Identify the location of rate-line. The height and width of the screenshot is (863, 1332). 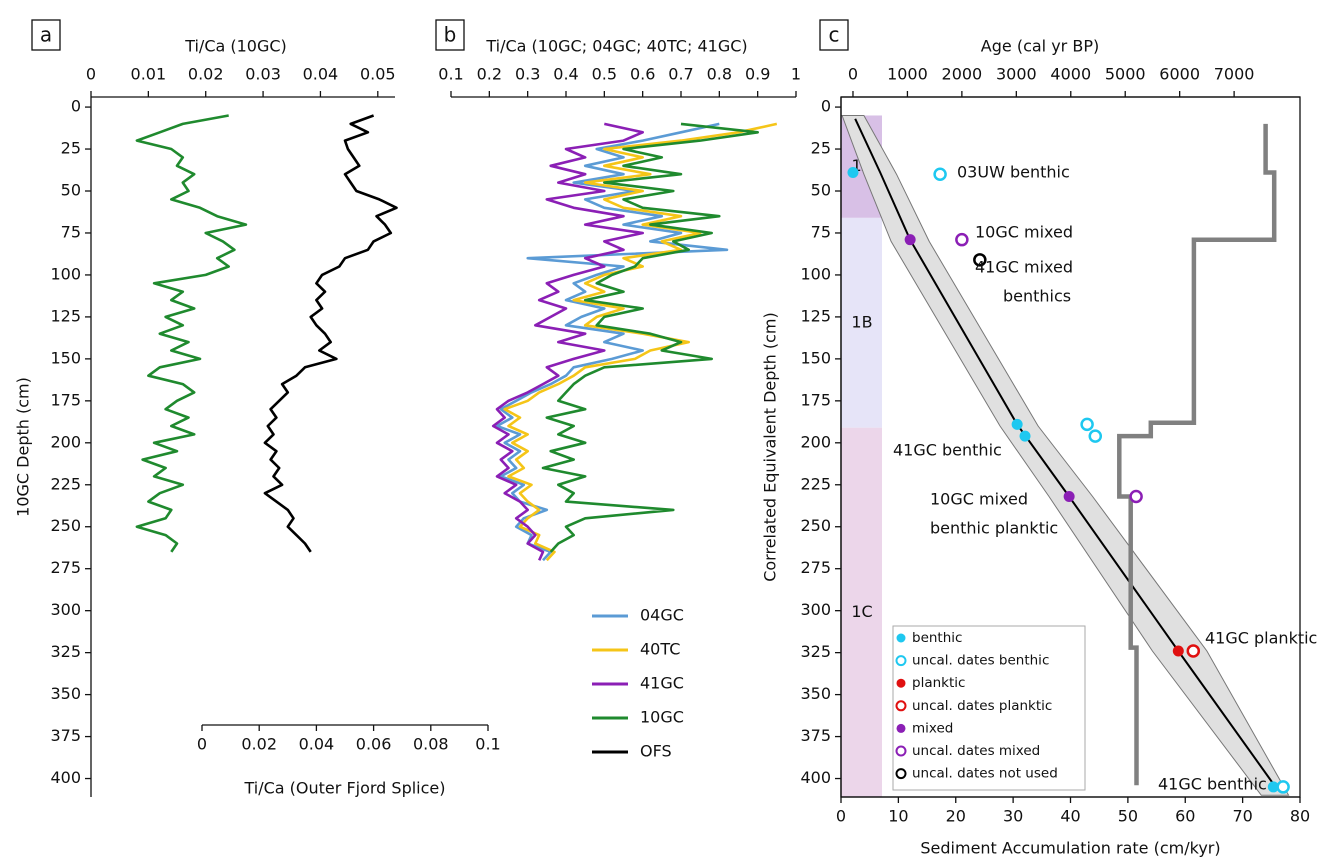
(1197, 454).